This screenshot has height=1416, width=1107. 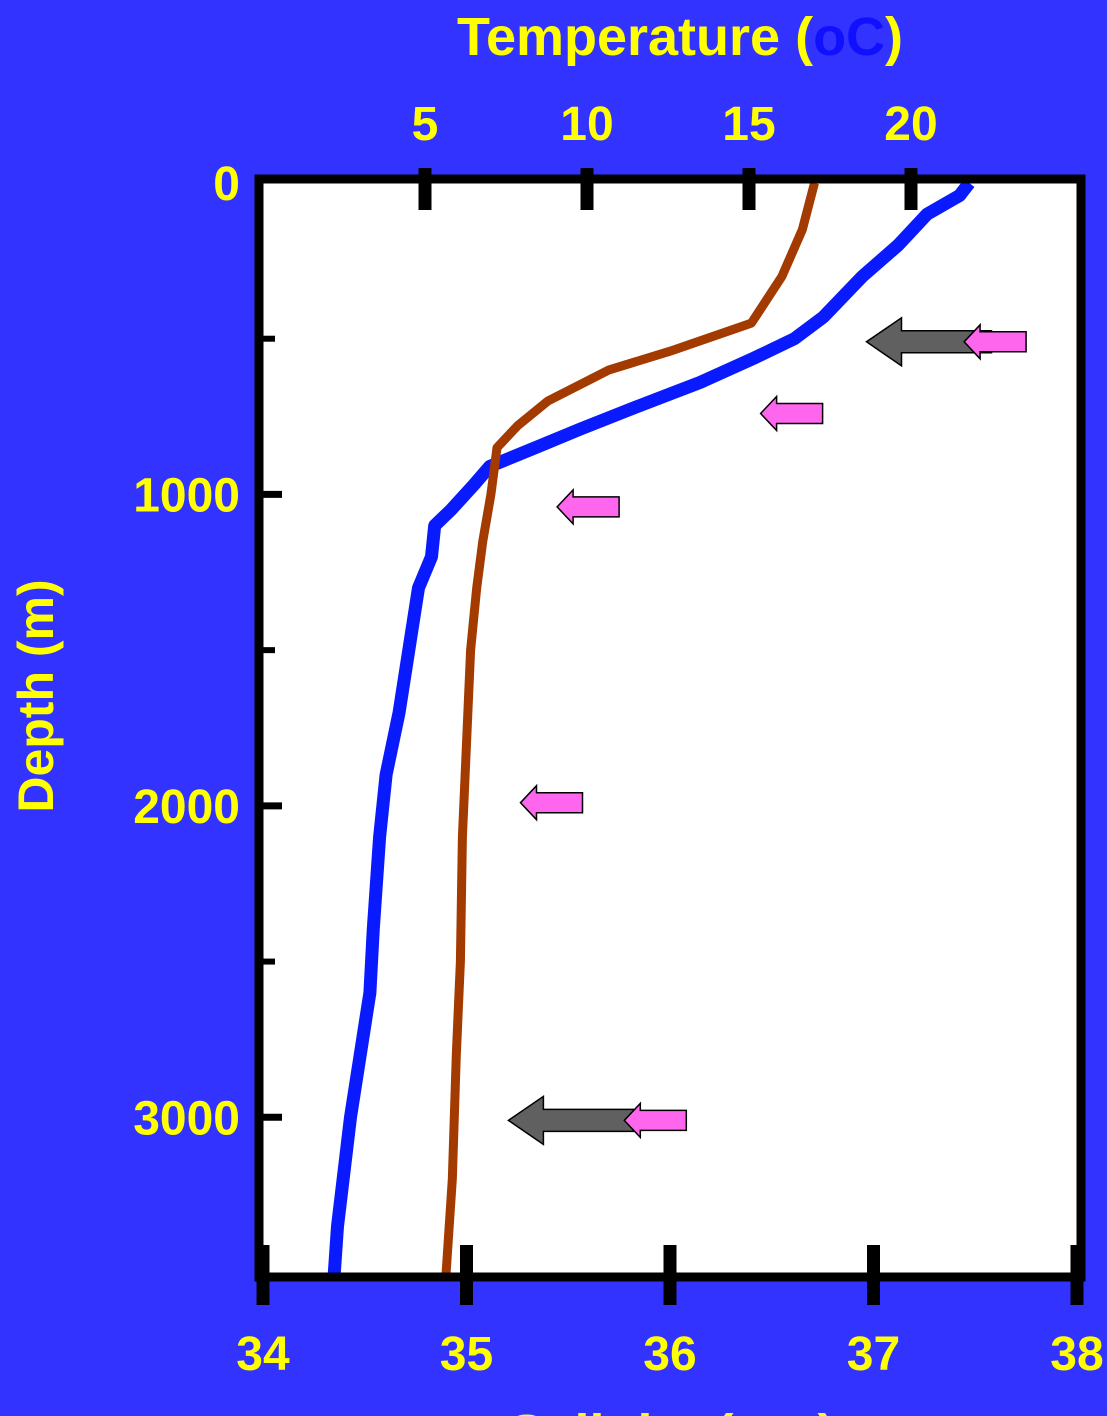 What do you see at coordinates (849, 37) in the screenshot?
I see `title-unit: oC` at bounding box center [849, 37].